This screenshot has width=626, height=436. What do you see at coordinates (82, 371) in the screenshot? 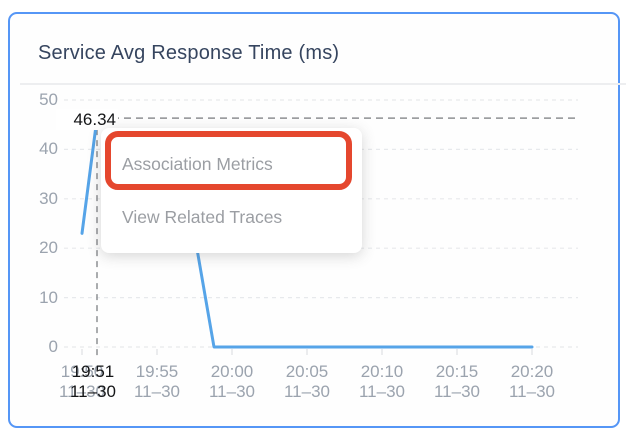
I see `x-axis-label-time: 19:50` at bounding box center [82, 371].